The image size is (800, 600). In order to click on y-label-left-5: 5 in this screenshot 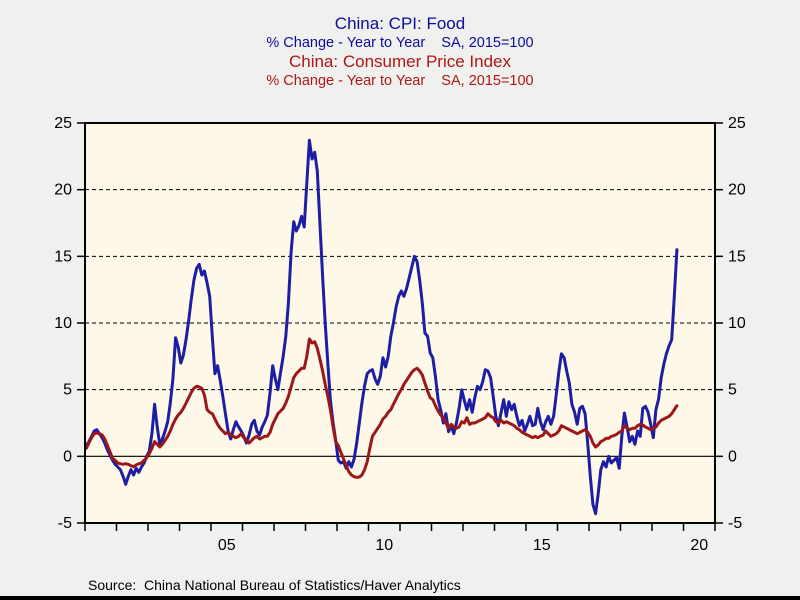, I will do `click(67, 390)`.